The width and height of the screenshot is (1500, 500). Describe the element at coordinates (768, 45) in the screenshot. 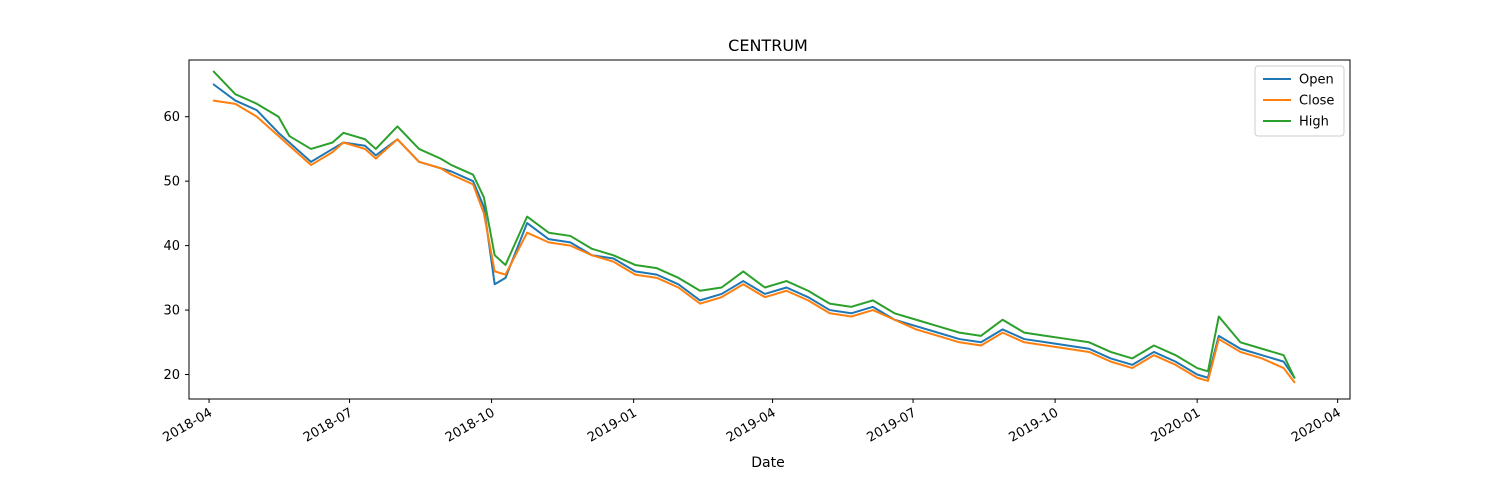

I see `chart-title: CENTRUM` at that location.